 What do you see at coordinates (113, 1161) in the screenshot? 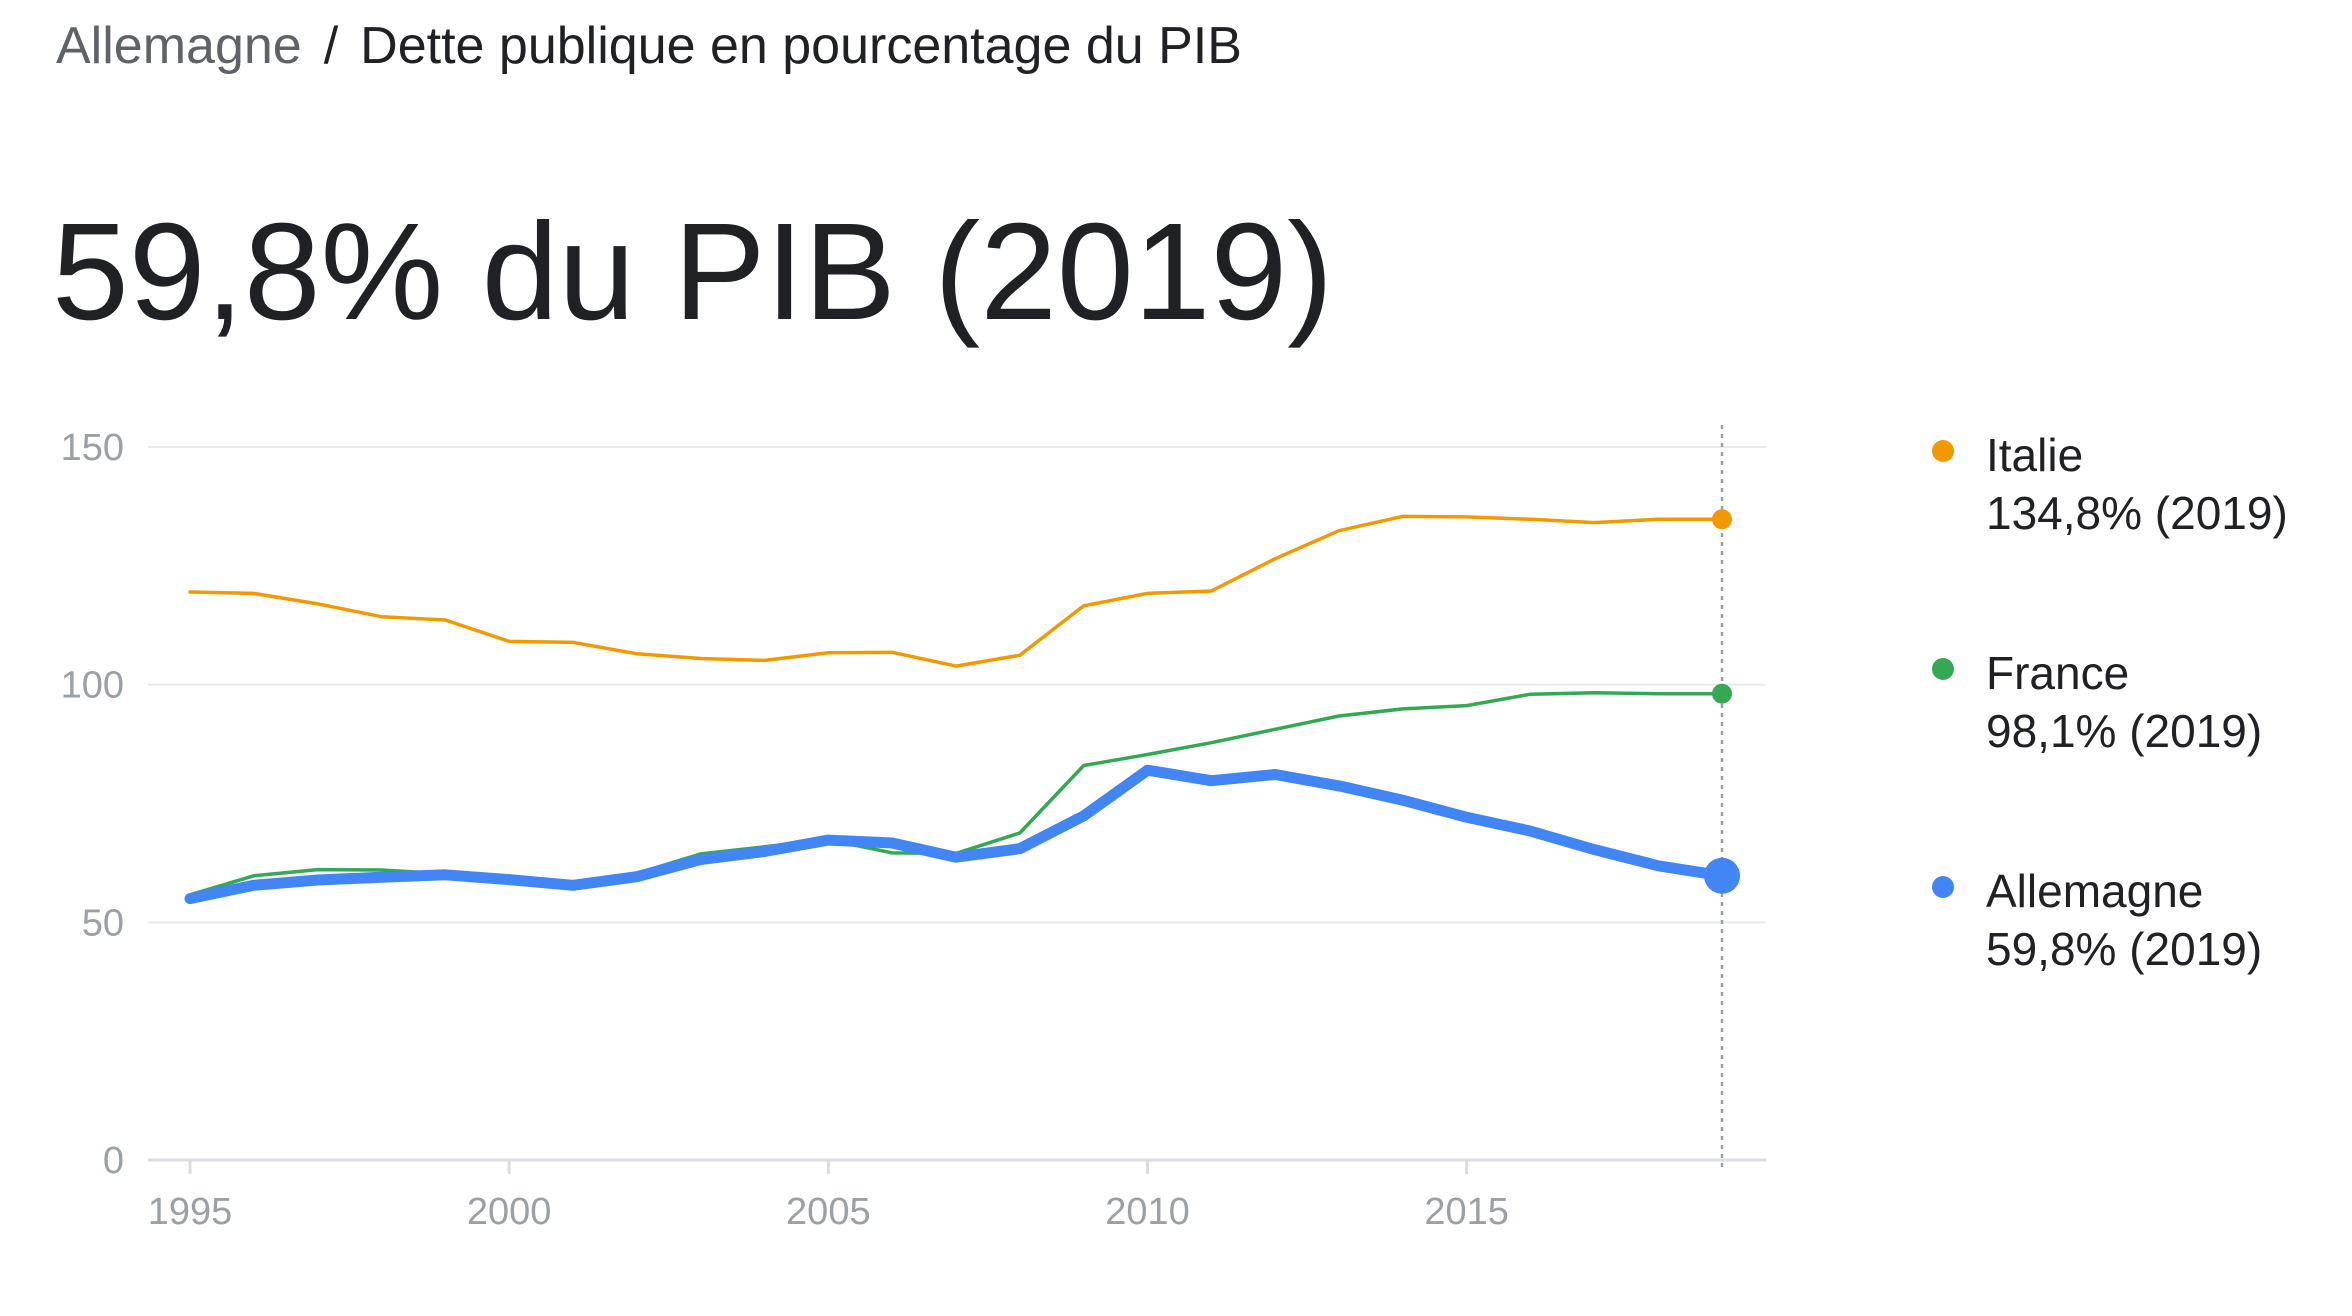
I see `y-tick-label: 0` at bounding box center [113, 1161].